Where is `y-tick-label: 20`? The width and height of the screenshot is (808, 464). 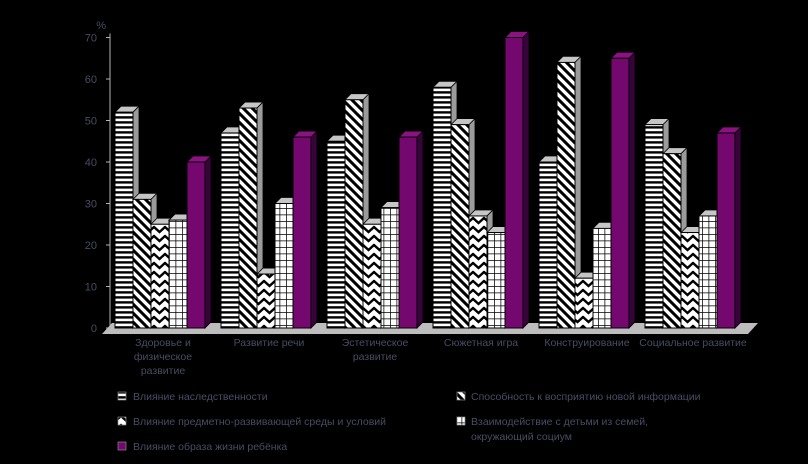 y-tick-label: 20 is located at coordinates (91, 246).